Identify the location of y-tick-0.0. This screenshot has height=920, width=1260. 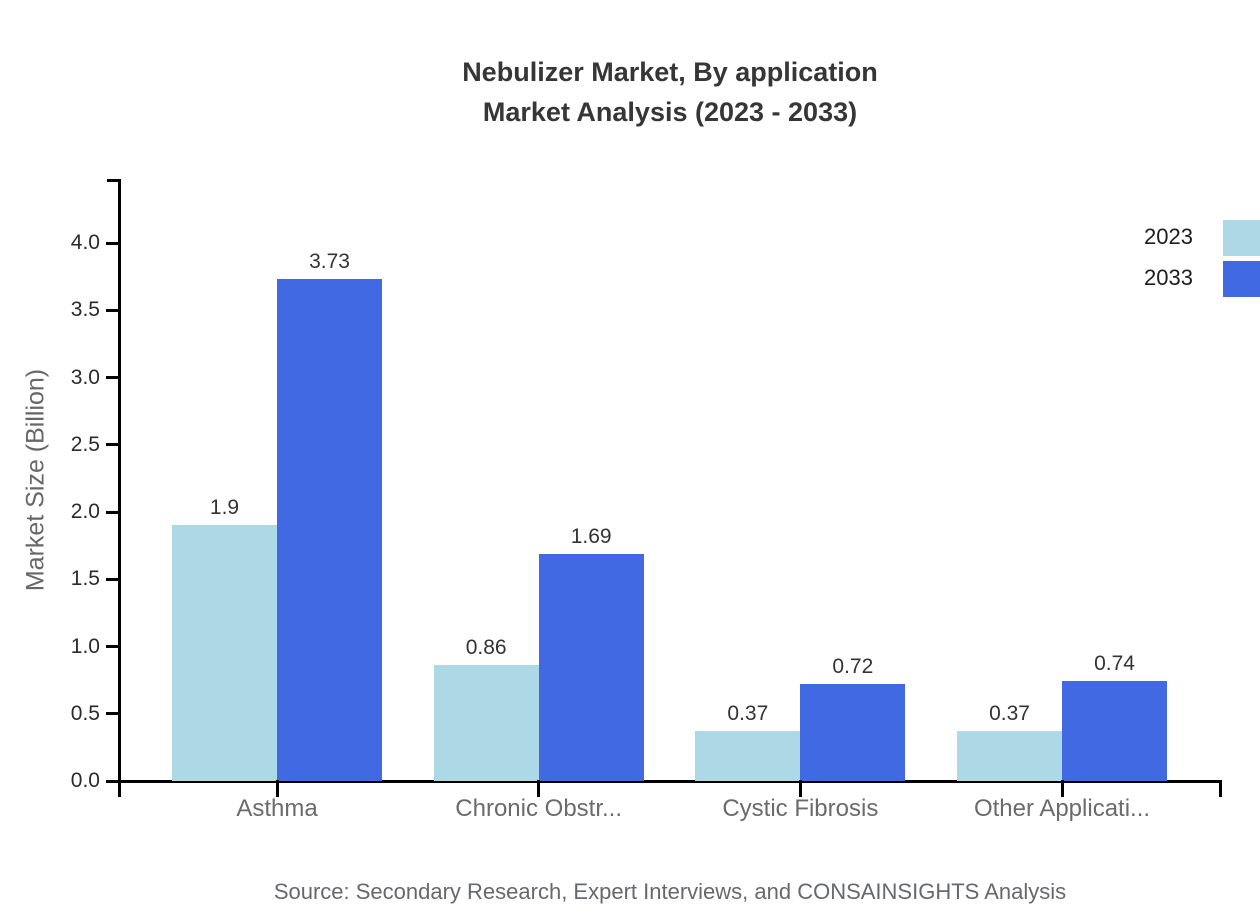
(112, 781).